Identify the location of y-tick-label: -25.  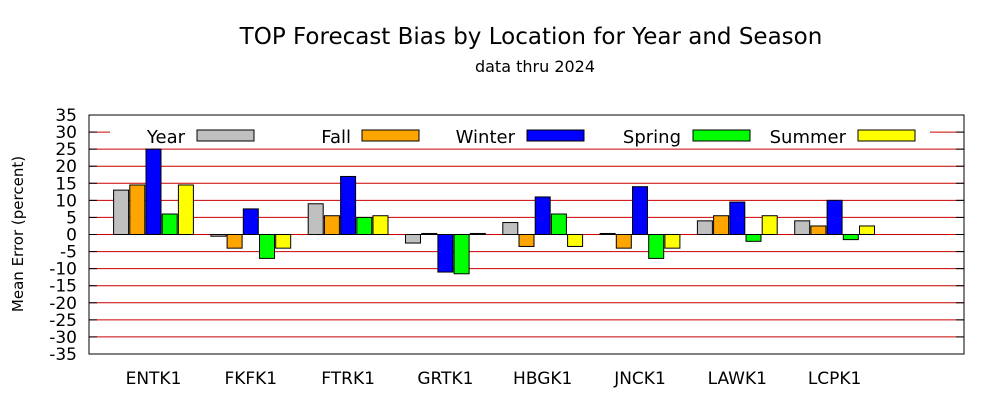
(63, 321).